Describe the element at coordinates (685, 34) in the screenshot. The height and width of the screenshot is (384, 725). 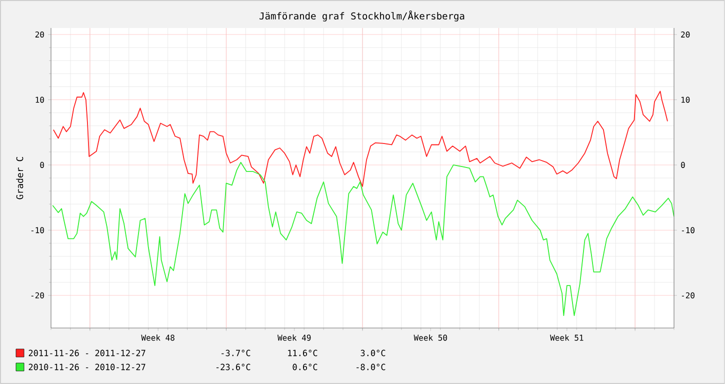
I see `y2-tick-label: 20` at that location.